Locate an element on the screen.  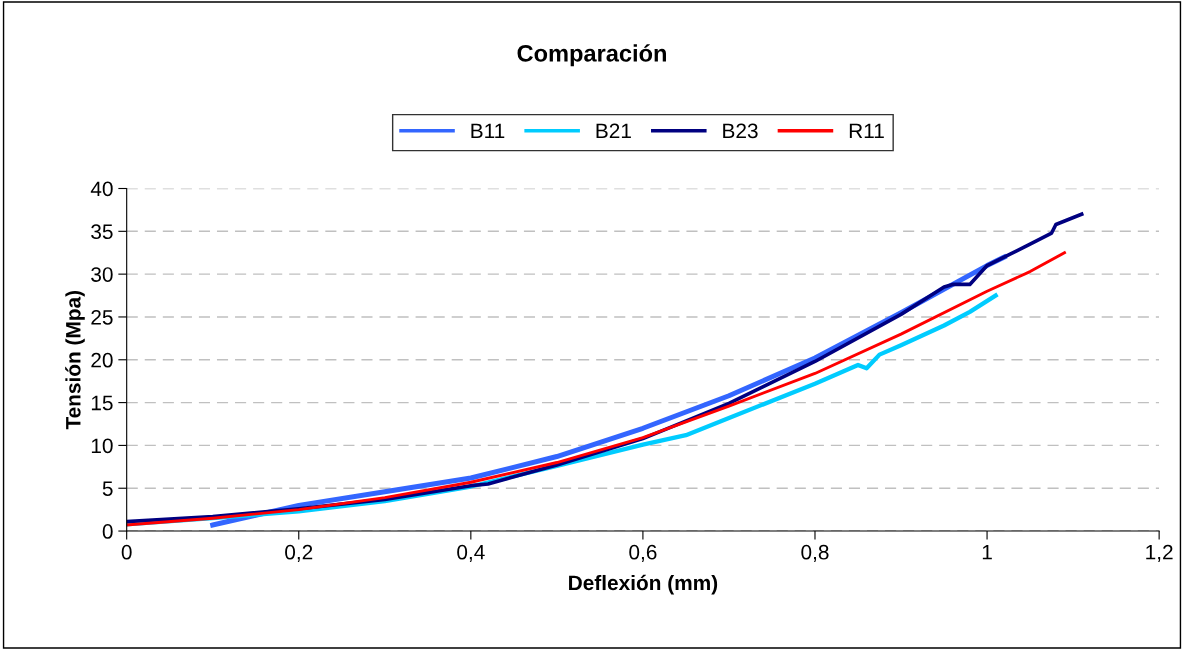
y-axis-title: Tensión (Mpa) is located at coordinates (75, 360).